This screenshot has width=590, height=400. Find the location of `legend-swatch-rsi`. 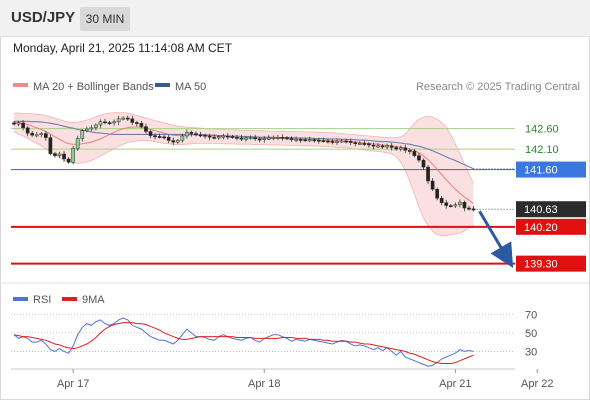

legend-swatch-rsi is located at coordinates (20, 299).